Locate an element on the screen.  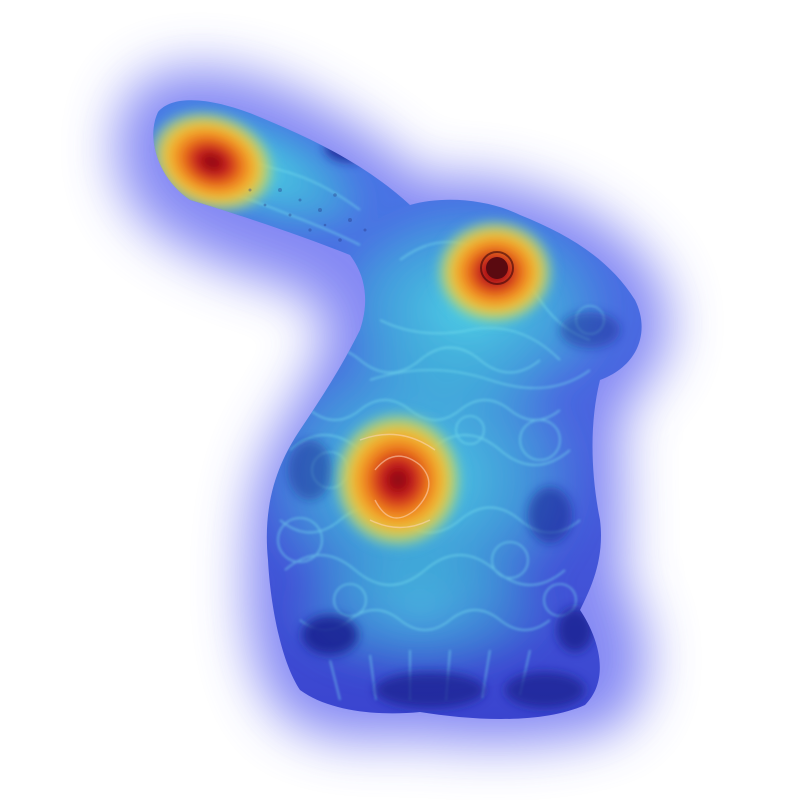
ear-texture is located at coordinates (307, 215).